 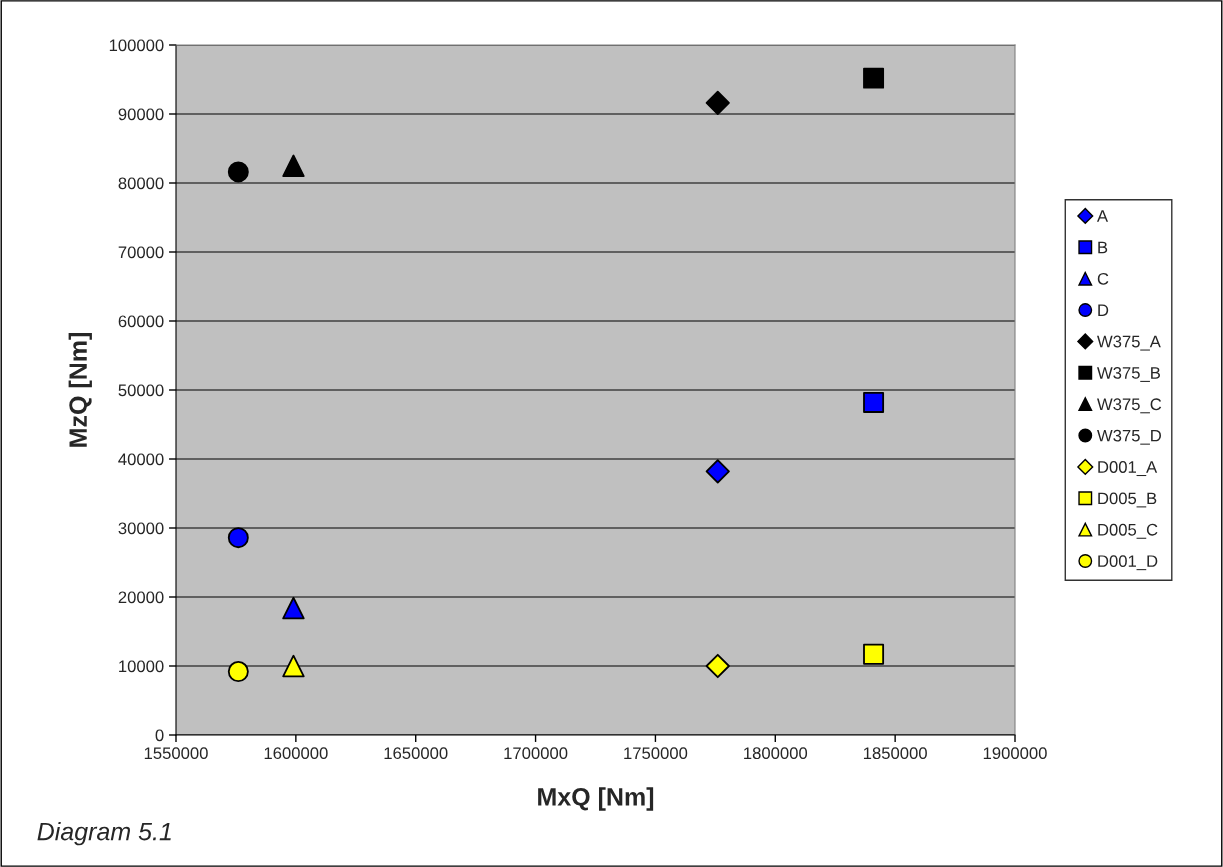 I want to click on y-tick-label: 100000, so click(x=136, y=45).